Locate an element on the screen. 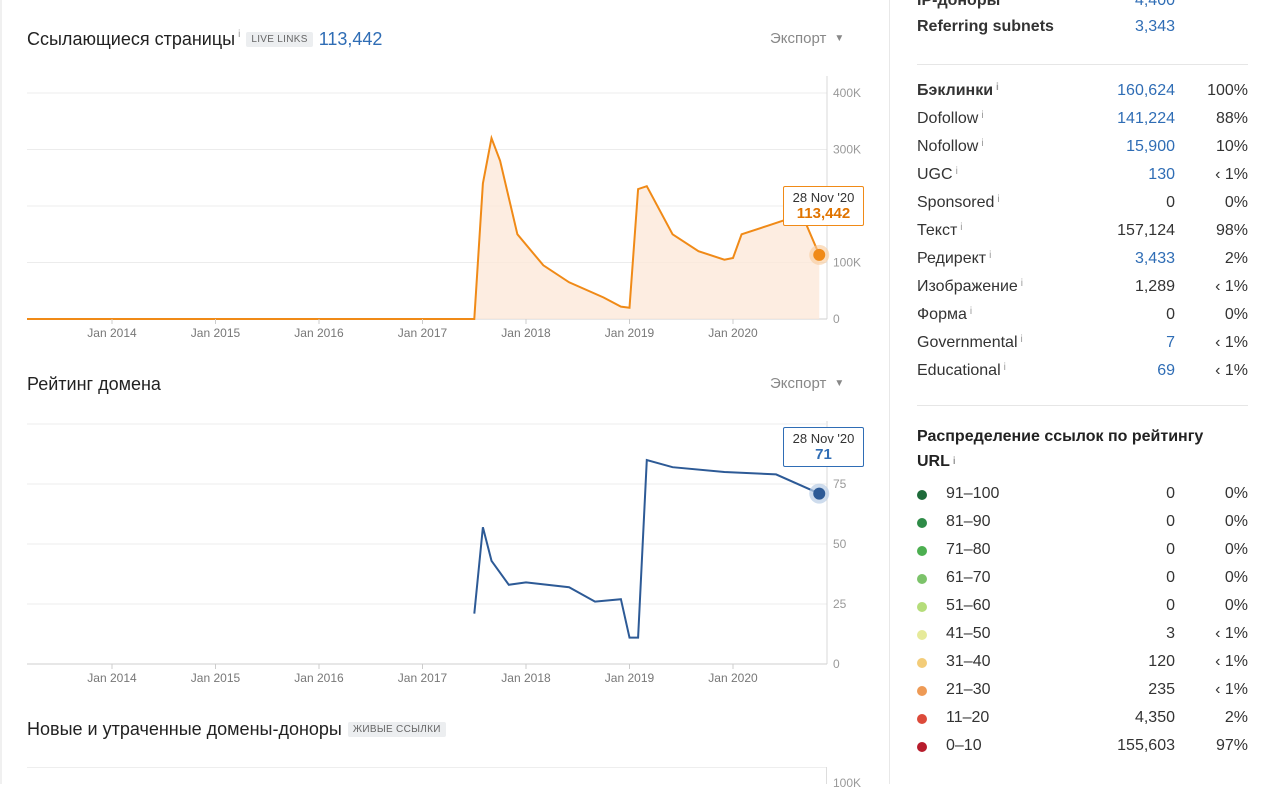 This screenshot has height=790, width=1280. backlink-percent: ‹ 1% is located at coordinates (1231, 342).